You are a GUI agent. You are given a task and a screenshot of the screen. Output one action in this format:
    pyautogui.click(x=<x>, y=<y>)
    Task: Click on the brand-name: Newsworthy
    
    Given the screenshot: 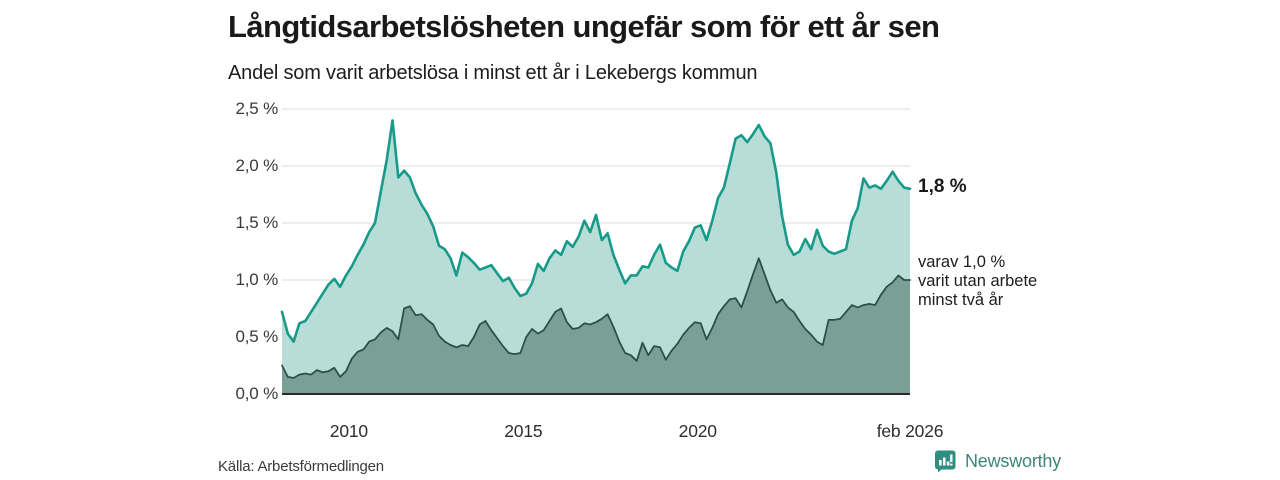 What is the action you would take?
    pyautogui.click(x=1013, y=460)
    